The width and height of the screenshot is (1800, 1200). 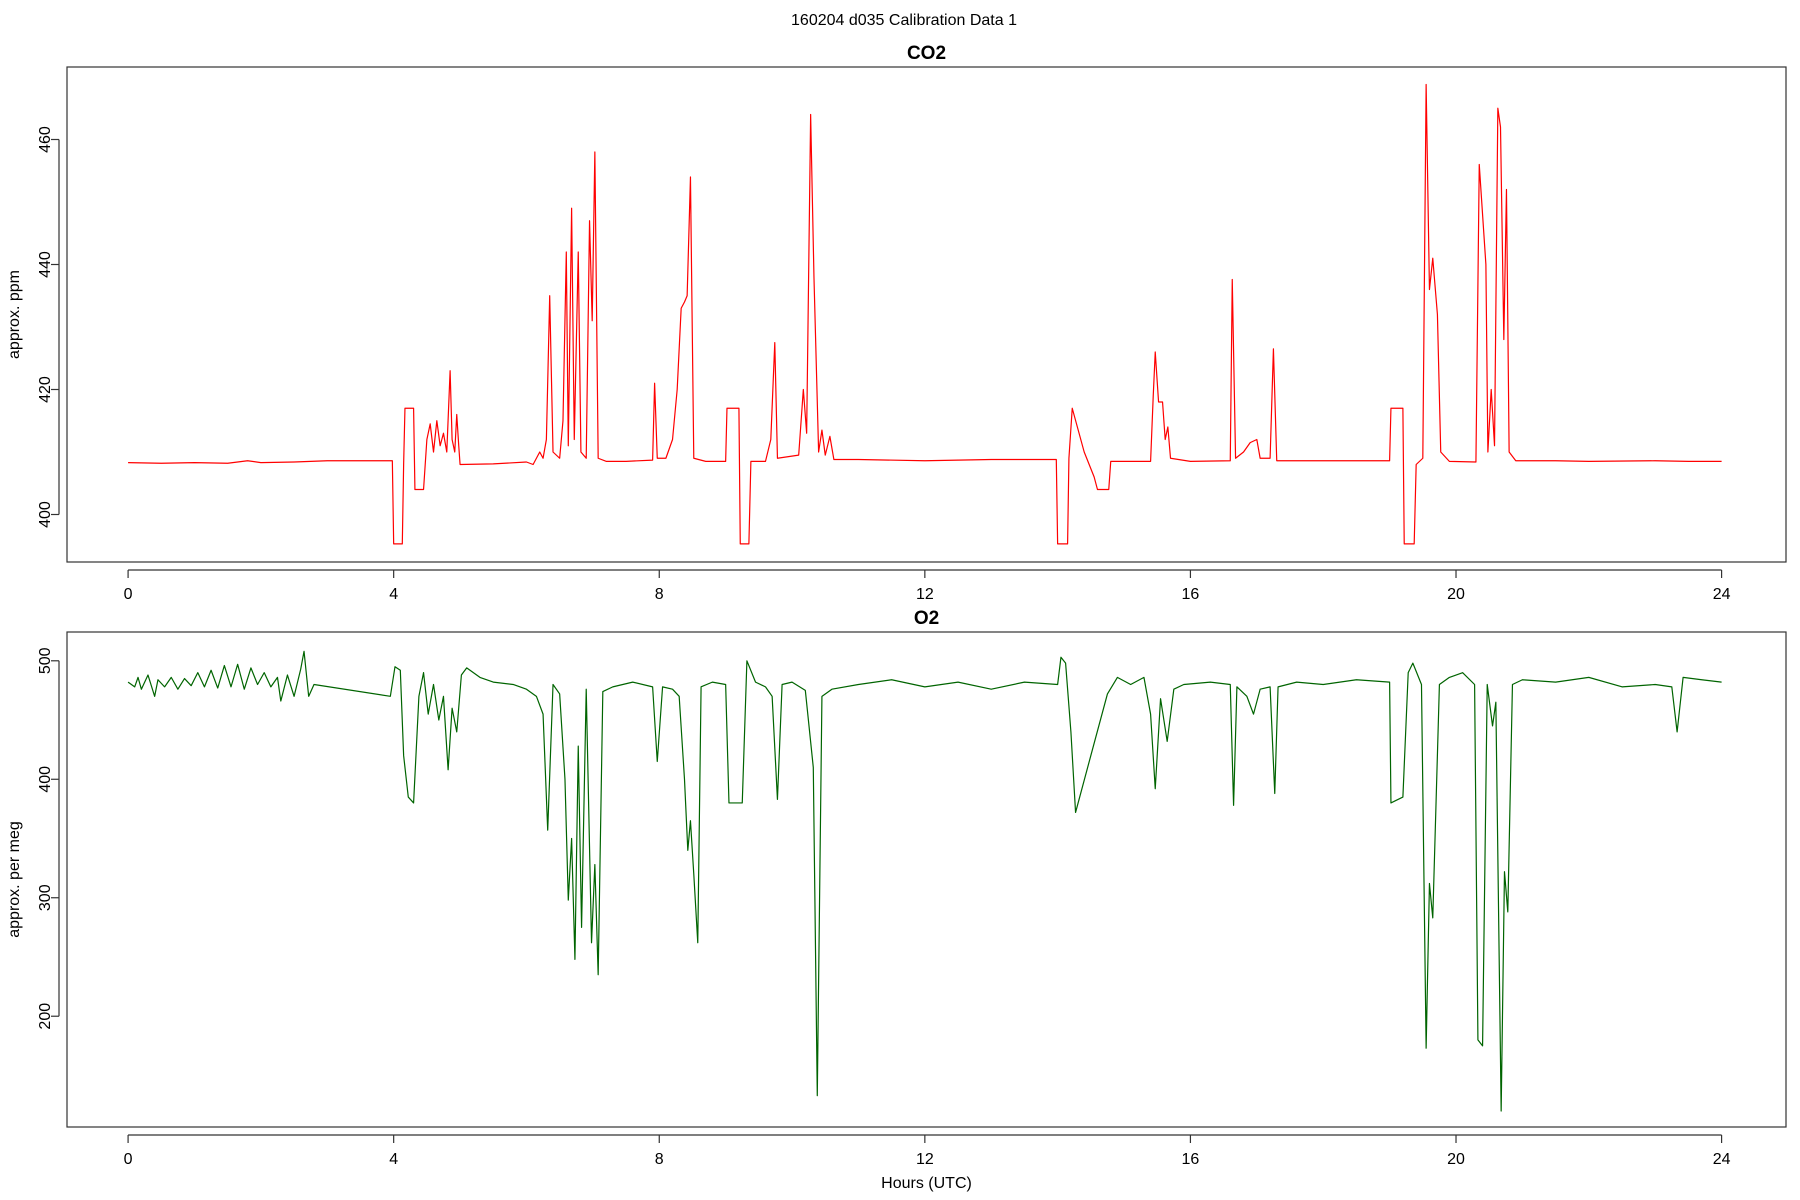 What do you see at coordinates (926, 53) in the screenshot?
I see `panel-title: CO2` at bounding box center [926, 53].